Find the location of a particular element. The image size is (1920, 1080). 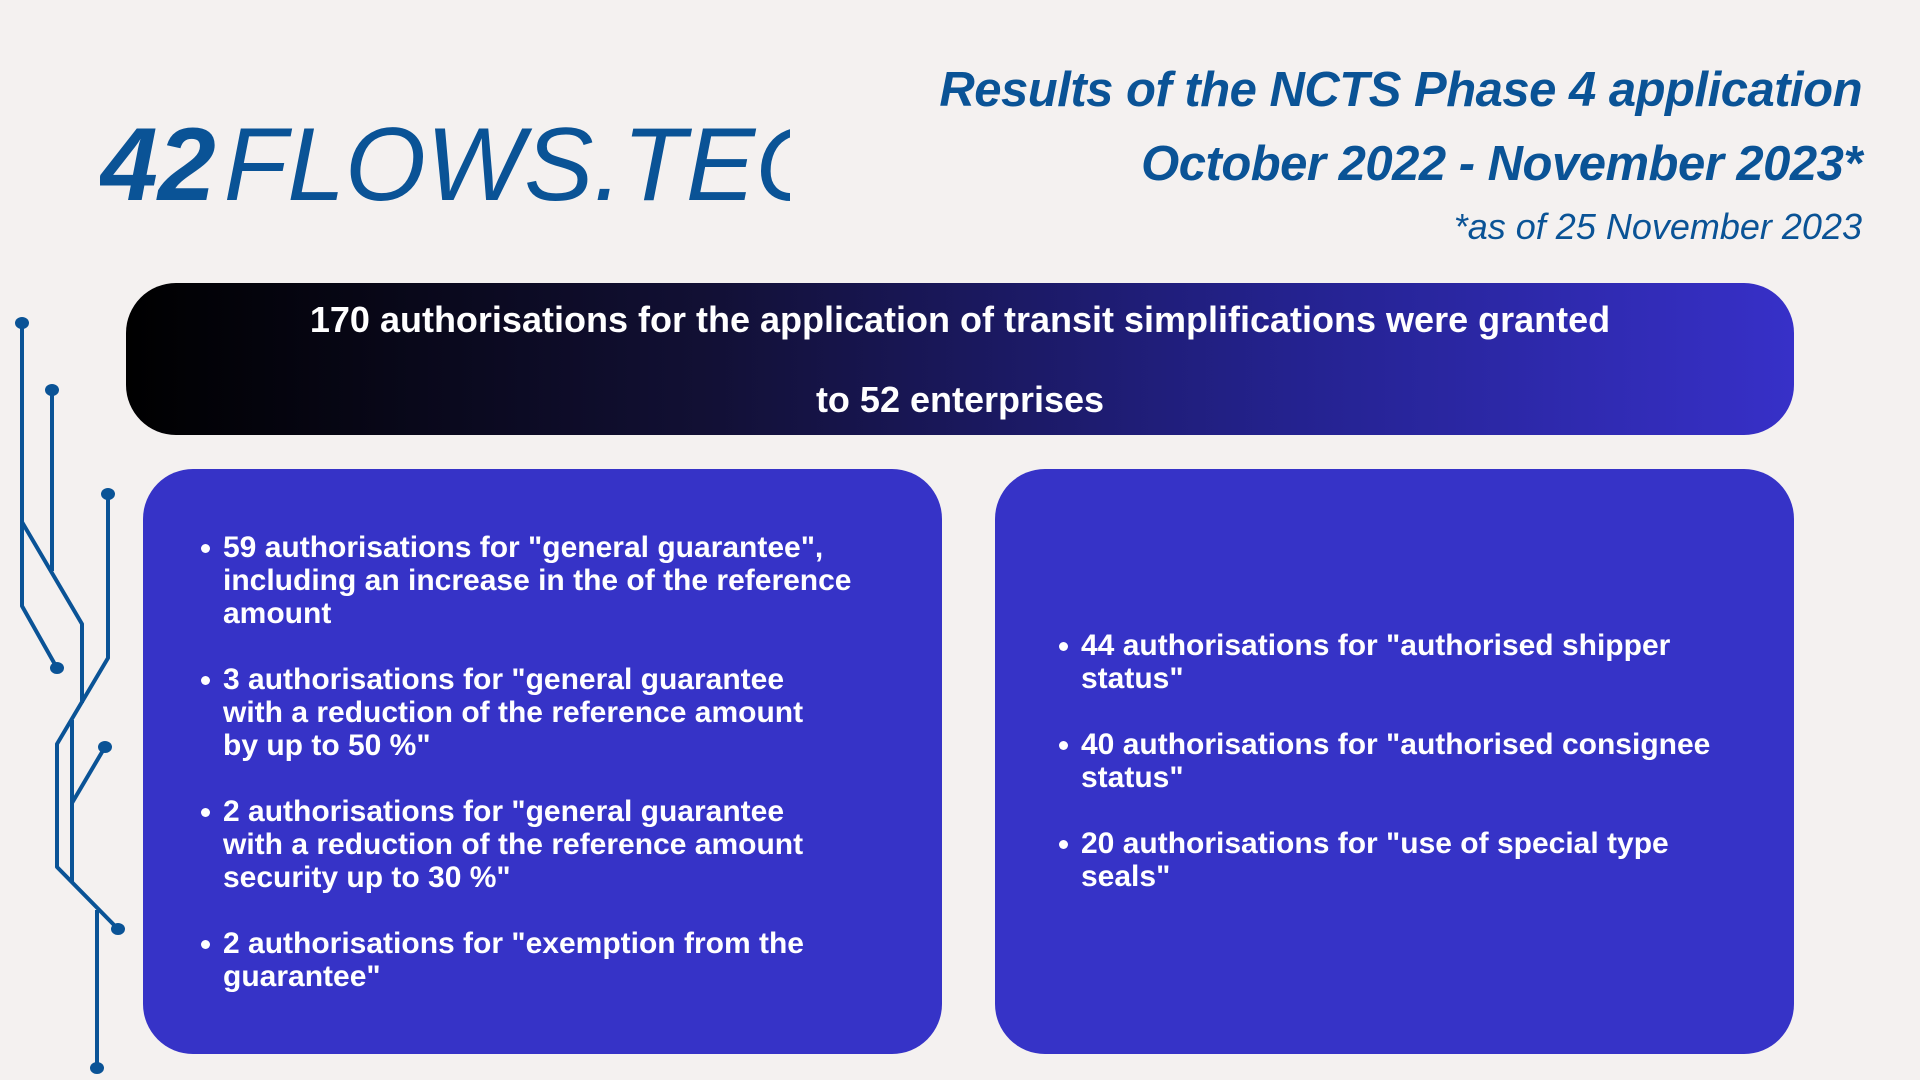

page-title-line1: Results of the NCTS Phase 4 application is located at coordinates (1400, 90).